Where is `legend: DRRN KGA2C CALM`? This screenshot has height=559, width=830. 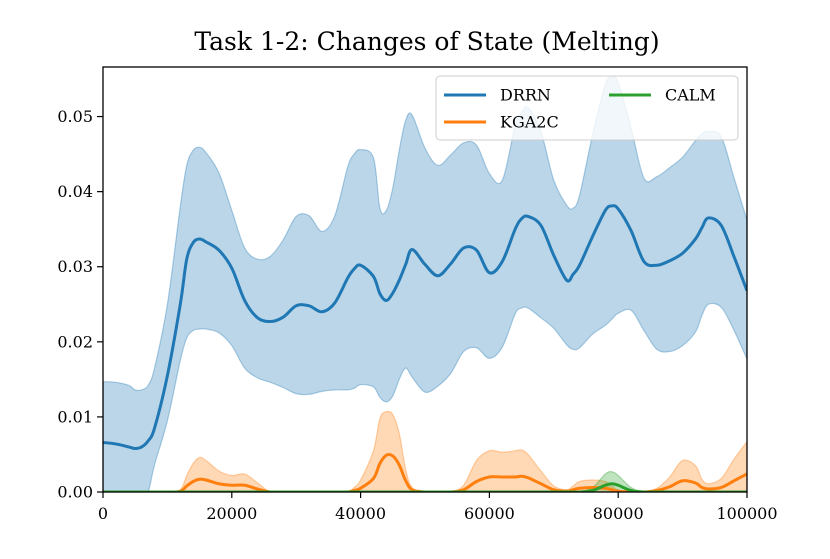 legend: DRRN KGA2C CALM is located at coordinates (587, 108).